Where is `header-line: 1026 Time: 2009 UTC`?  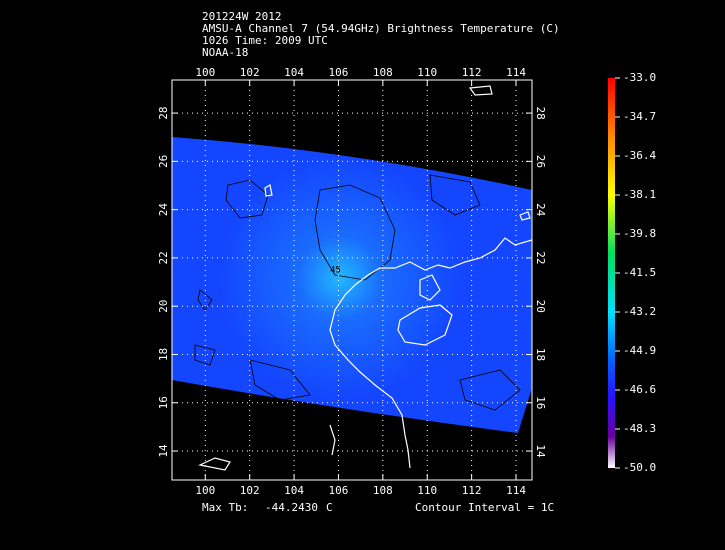
header-line: 1026 Time: 2009 UTC is located at coordinates (265, 40).